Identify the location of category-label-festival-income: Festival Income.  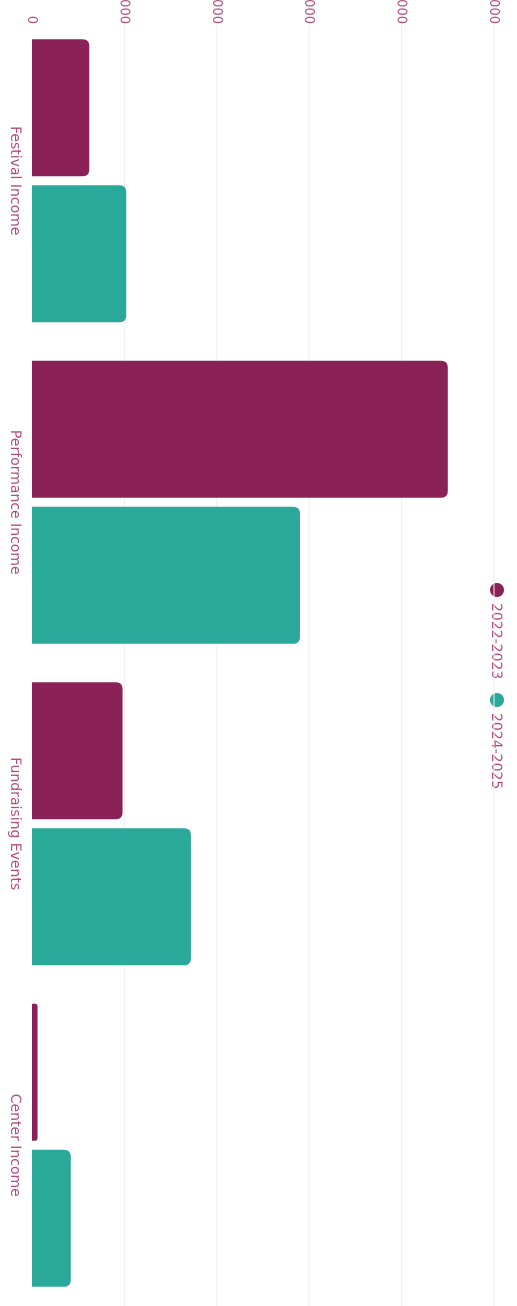
(15, 180).